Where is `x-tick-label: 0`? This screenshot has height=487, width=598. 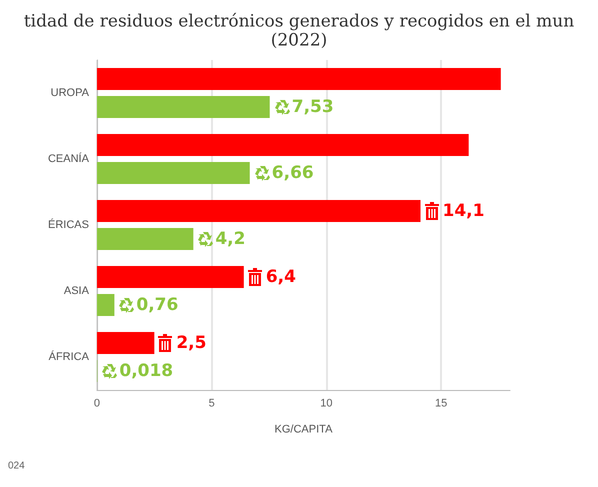 x-tick-label: 0 is located at coordinates (97, 404).